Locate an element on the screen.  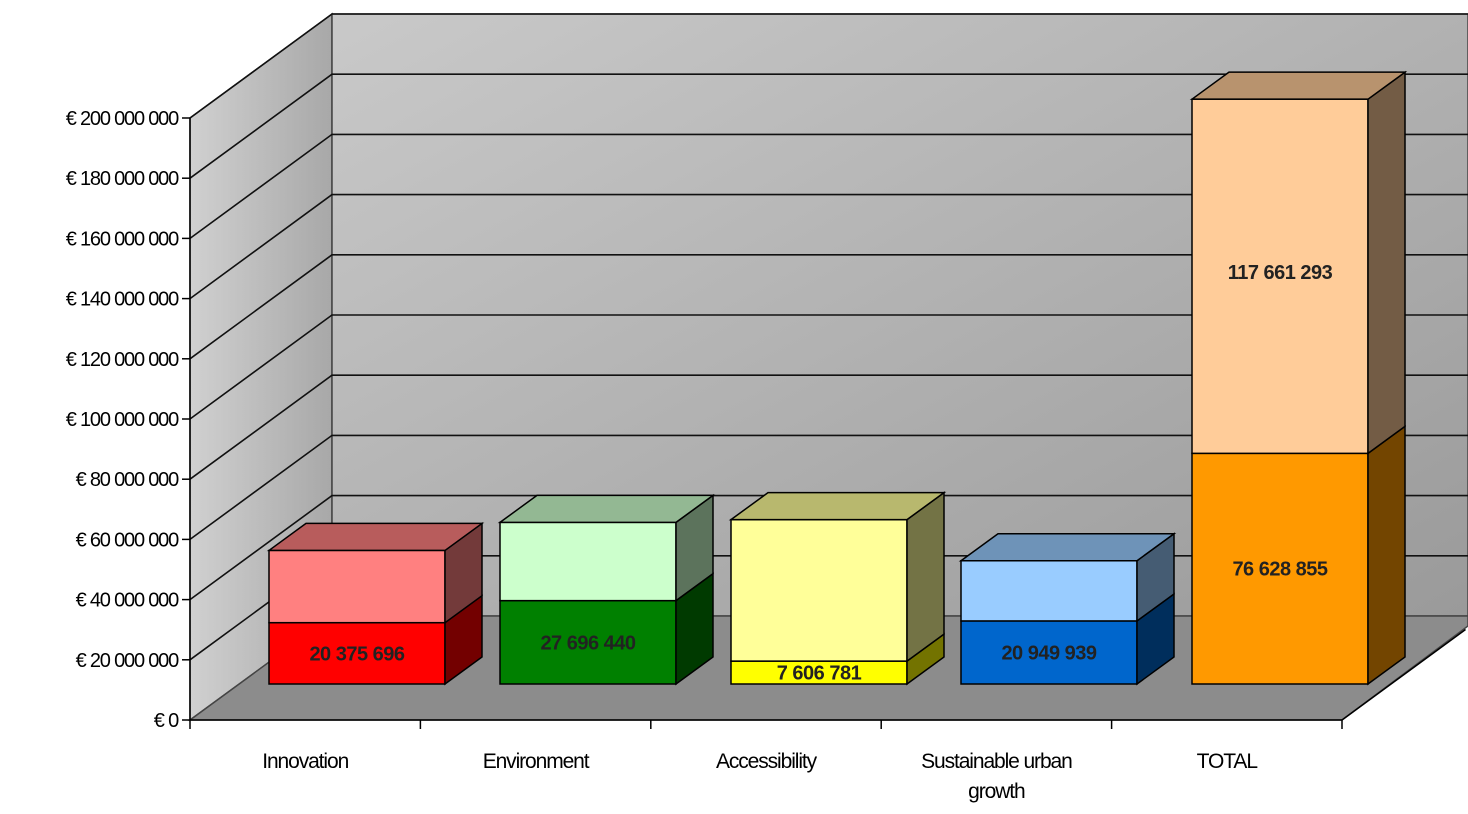
y-tick-label: € 60 000 000 is located at coordinates (127, 540).